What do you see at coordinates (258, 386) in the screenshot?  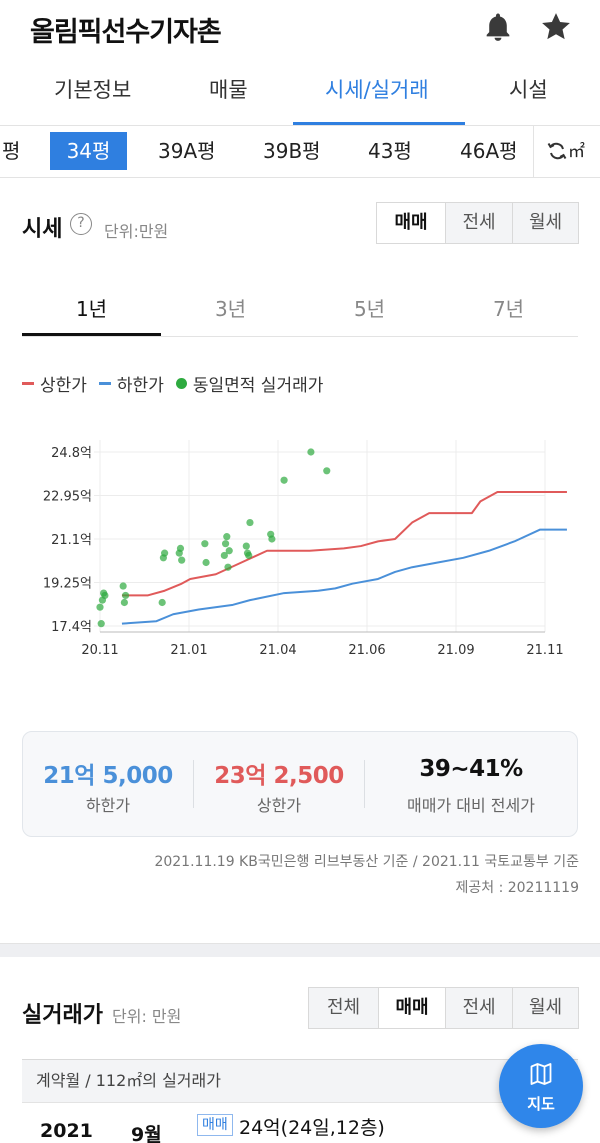 I see `legend-transactions-label: 동일면적 실거래가` at bounding box center [258, 386].